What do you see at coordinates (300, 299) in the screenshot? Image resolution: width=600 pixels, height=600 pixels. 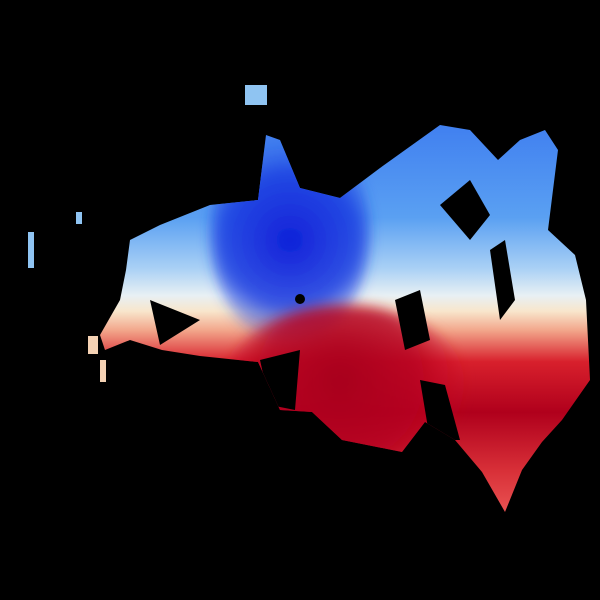 I see `radar-site` at bounding box center [300, 299].